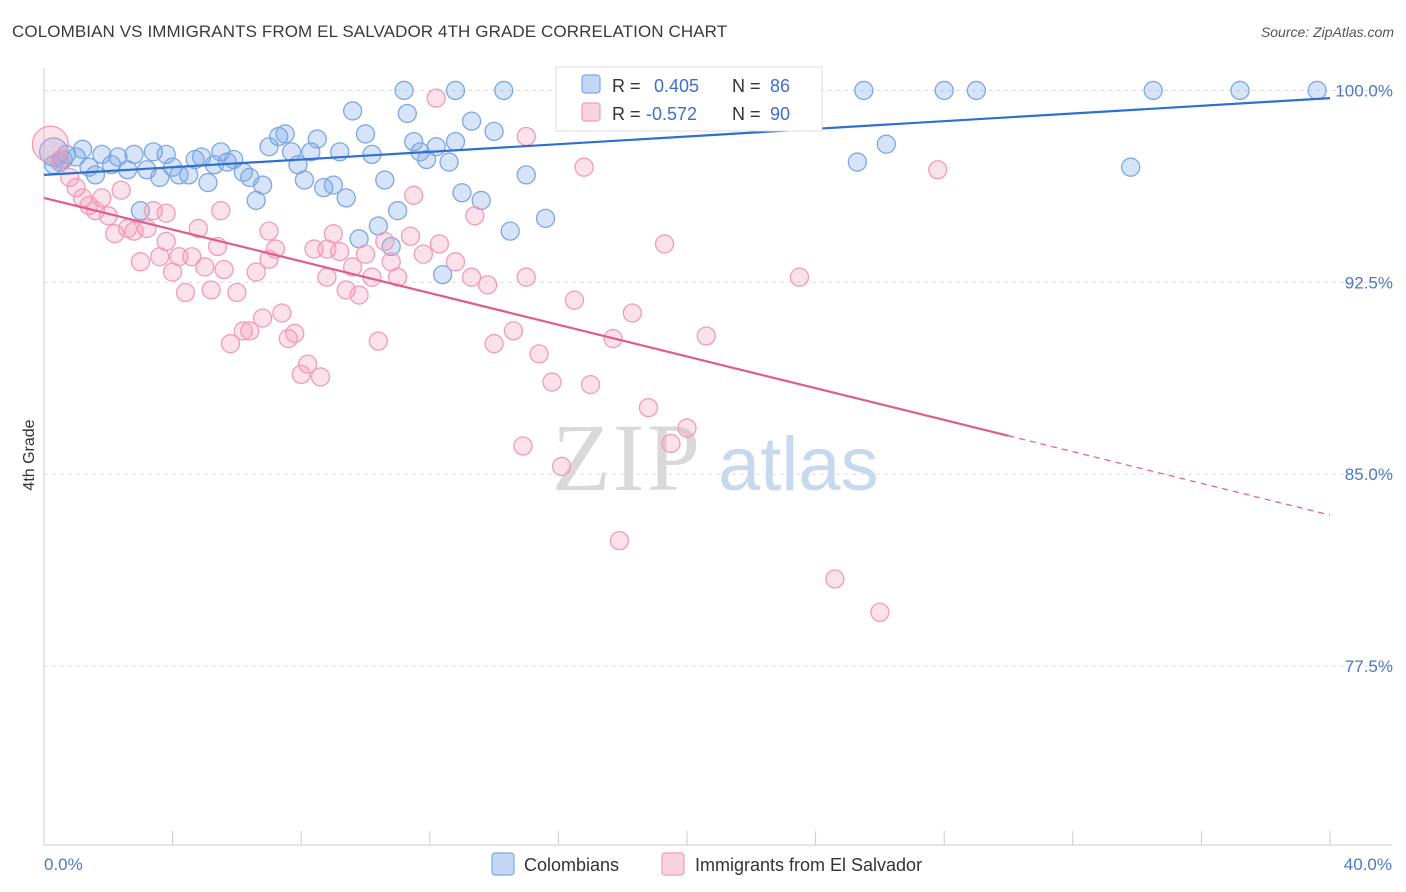 The width and height of the screenshot is (1406, 892). Describe the element at coordinates (687, 136) in the screenshot. I see `trend-line-colombians` at that location.